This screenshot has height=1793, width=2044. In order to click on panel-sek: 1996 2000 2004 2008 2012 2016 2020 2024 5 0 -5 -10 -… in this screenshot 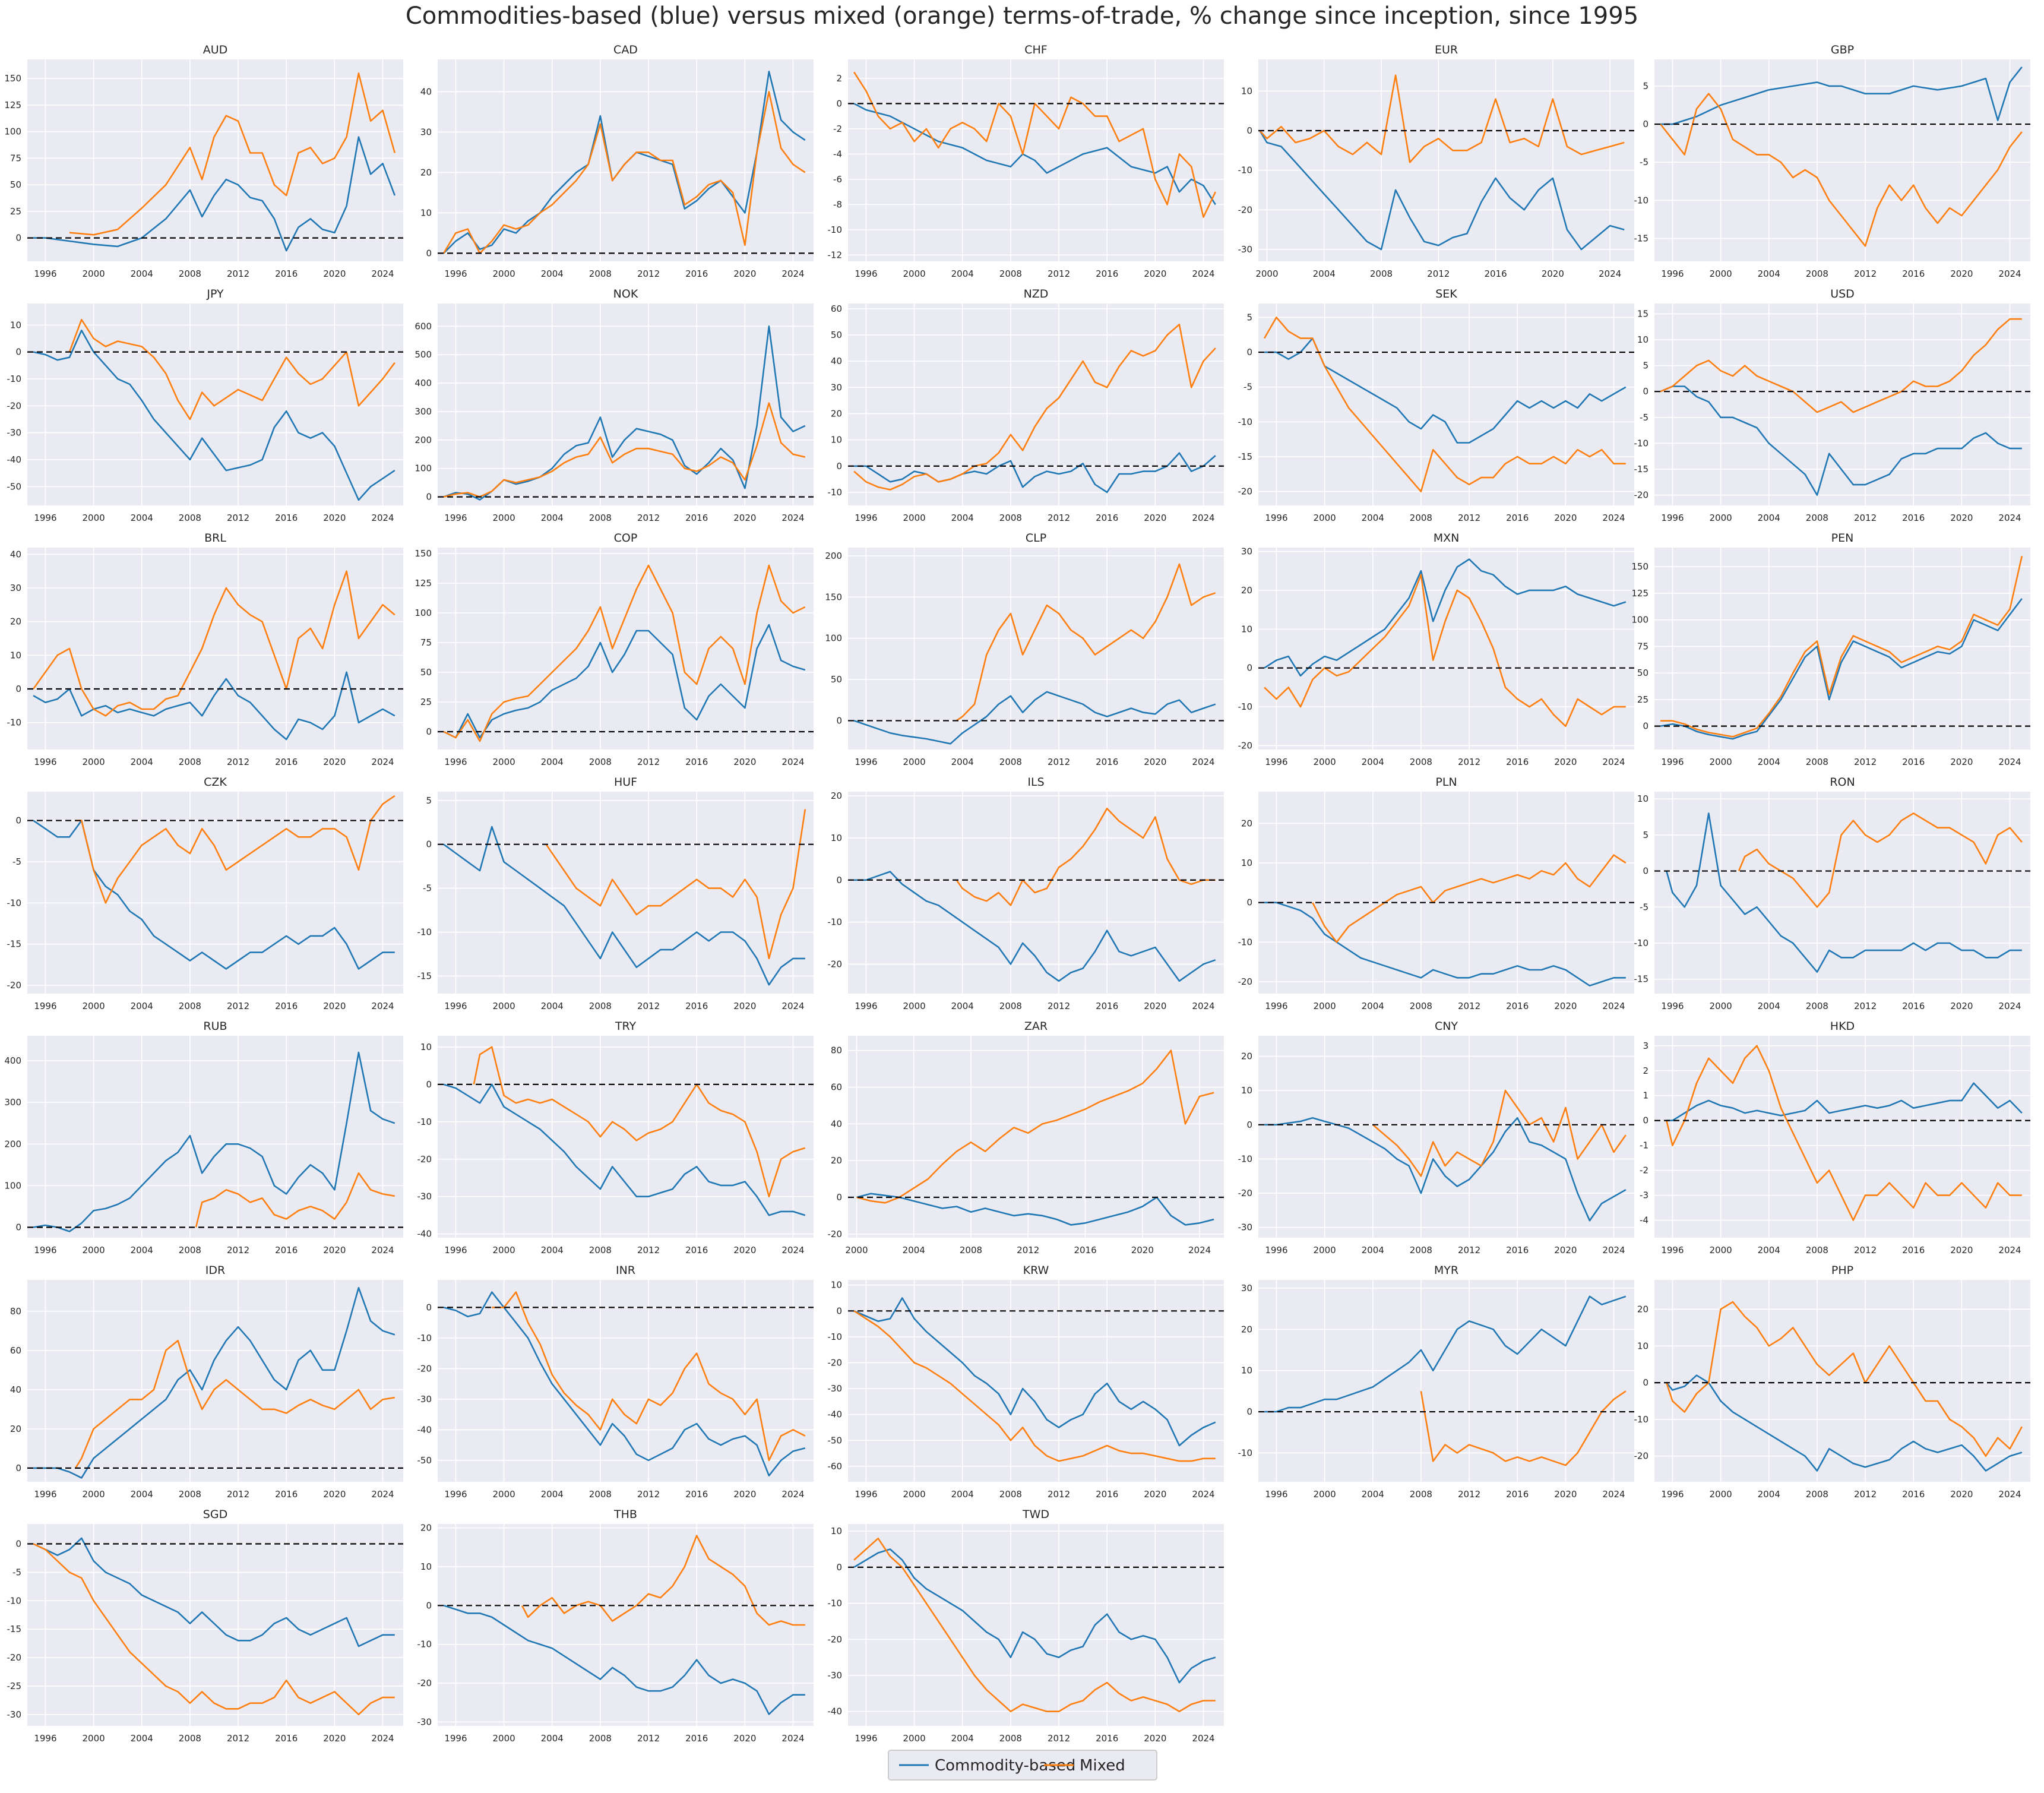, I will do `click(1436, 405)`.